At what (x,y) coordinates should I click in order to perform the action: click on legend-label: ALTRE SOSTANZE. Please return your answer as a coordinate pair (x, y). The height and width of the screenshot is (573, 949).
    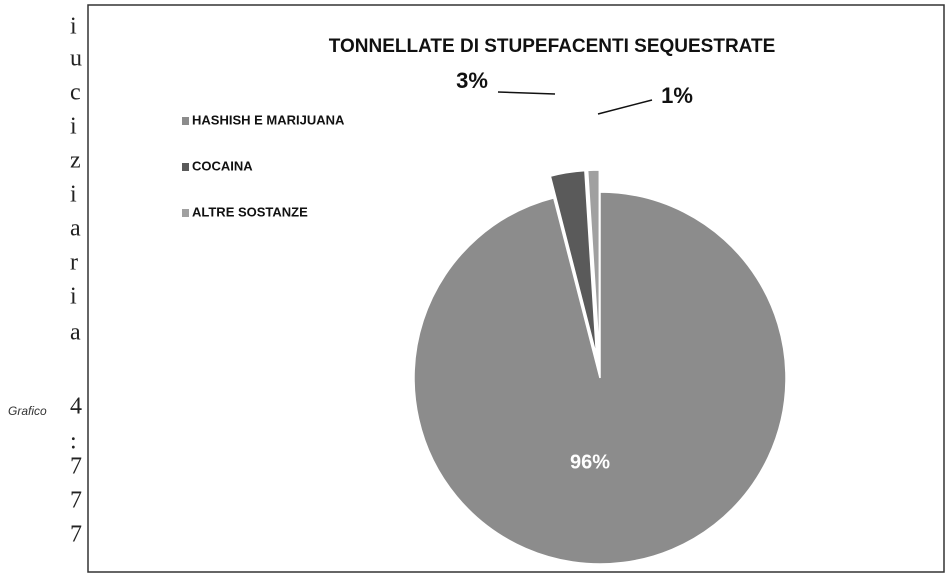
    Looking at the image, I should click on (250, 211).